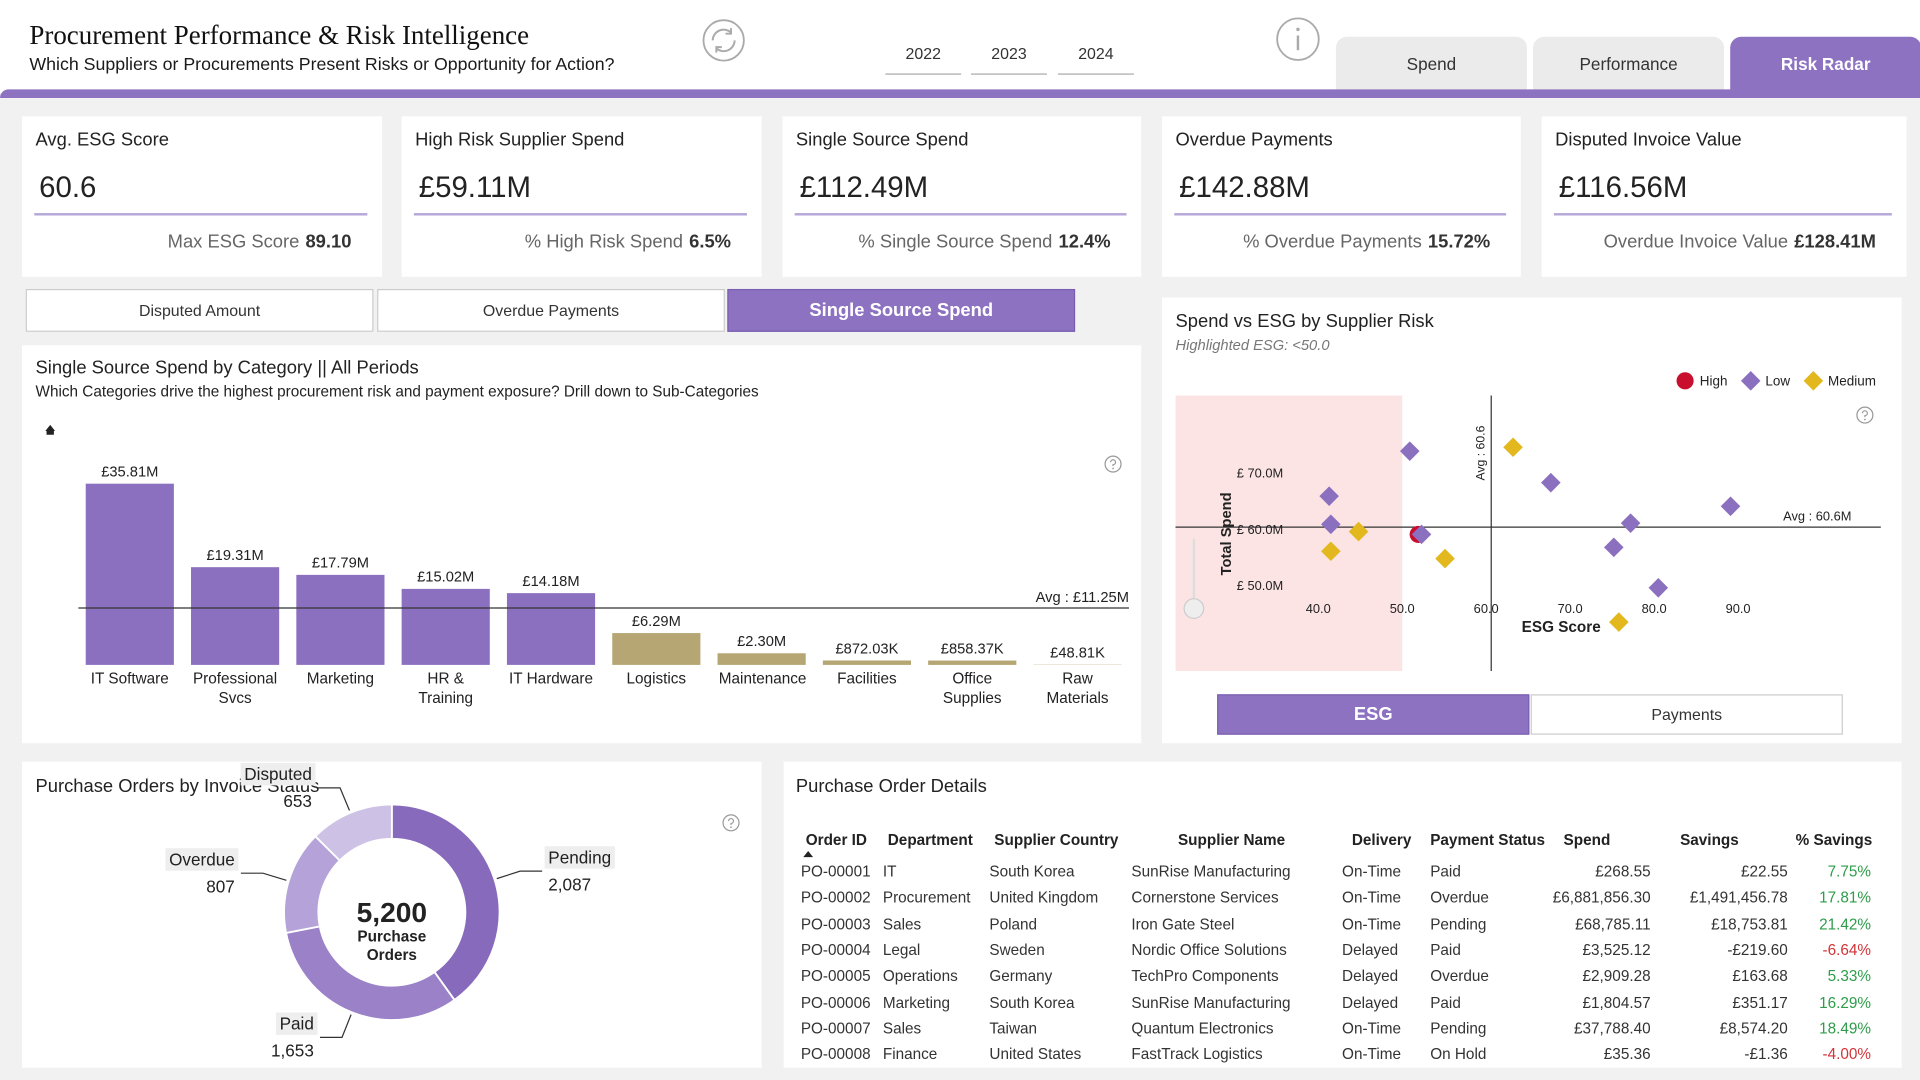 This screenshot has width=1920, height=1080. Describe the element at coordinates (1370, 1002) in the screenshot. I see `table-cell: Delayed` at that location.